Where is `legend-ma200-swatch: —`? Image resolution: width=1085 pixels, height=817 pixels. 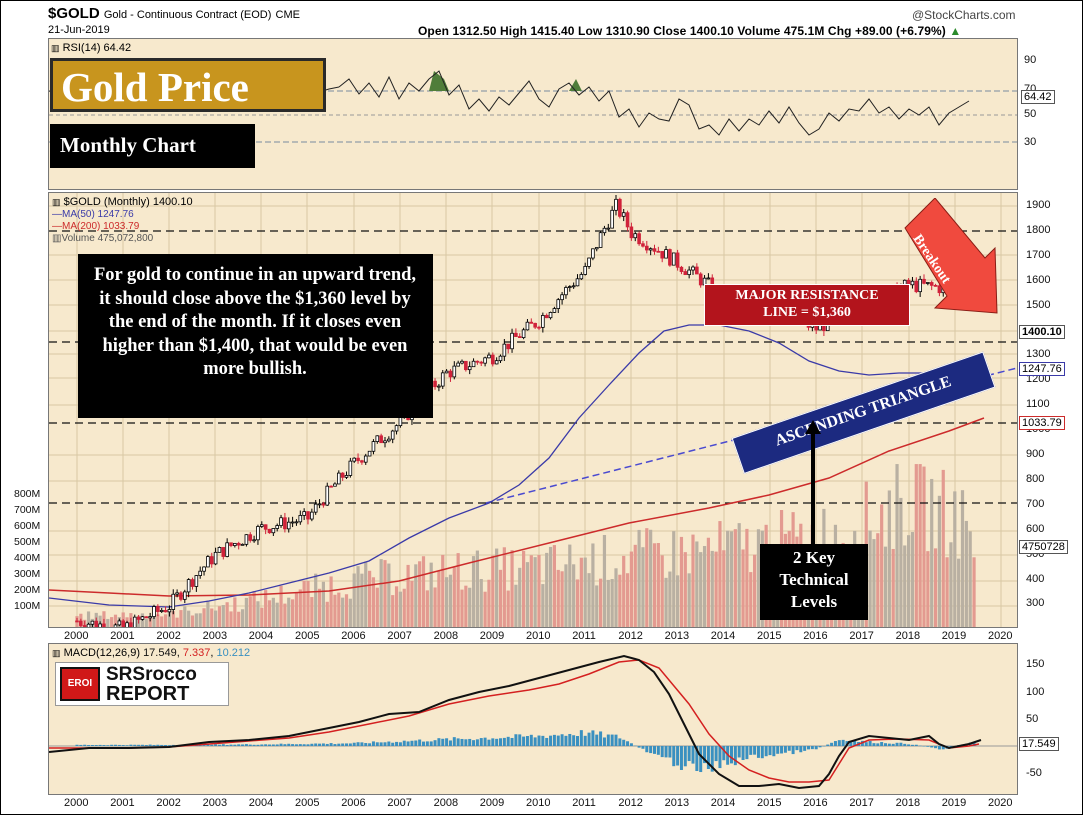 legend-ma200-swatch: — is located at coordinates (57, 226).